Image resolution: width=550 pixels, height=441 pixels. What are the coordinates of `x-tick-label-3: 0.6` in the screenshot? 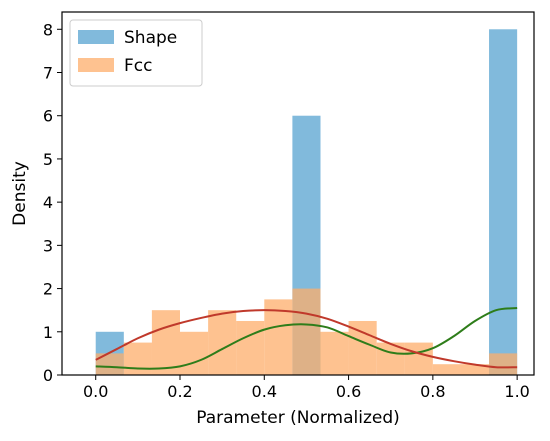 It's located at (348, 391).